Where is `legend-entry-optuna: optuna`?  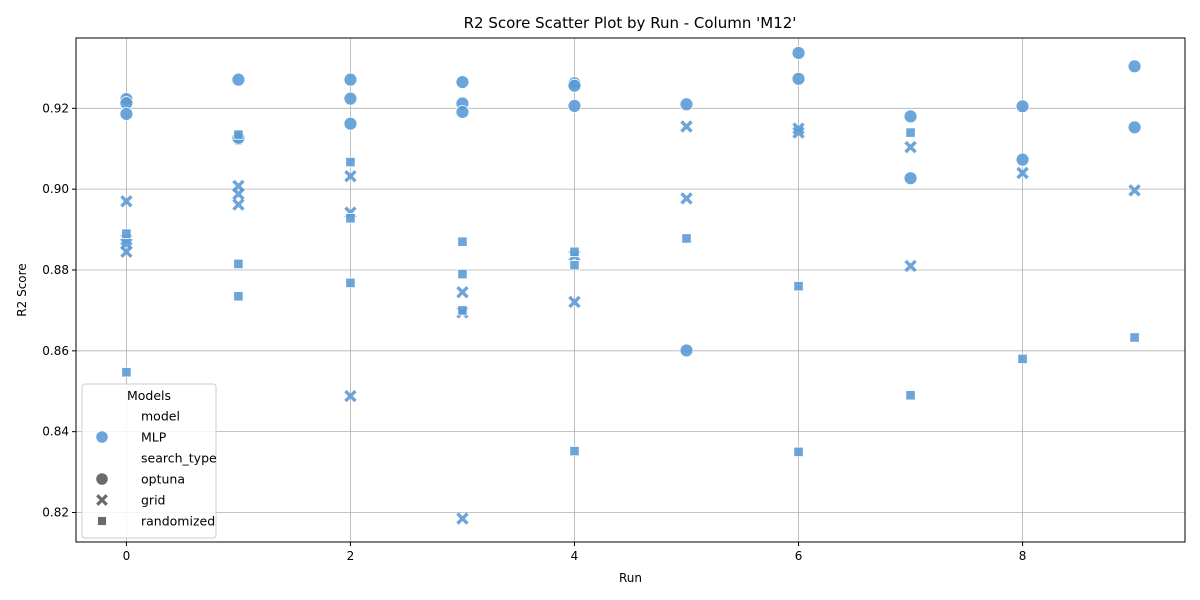 legend-entry-optuna: optuna is located at coordinates (163, 479).